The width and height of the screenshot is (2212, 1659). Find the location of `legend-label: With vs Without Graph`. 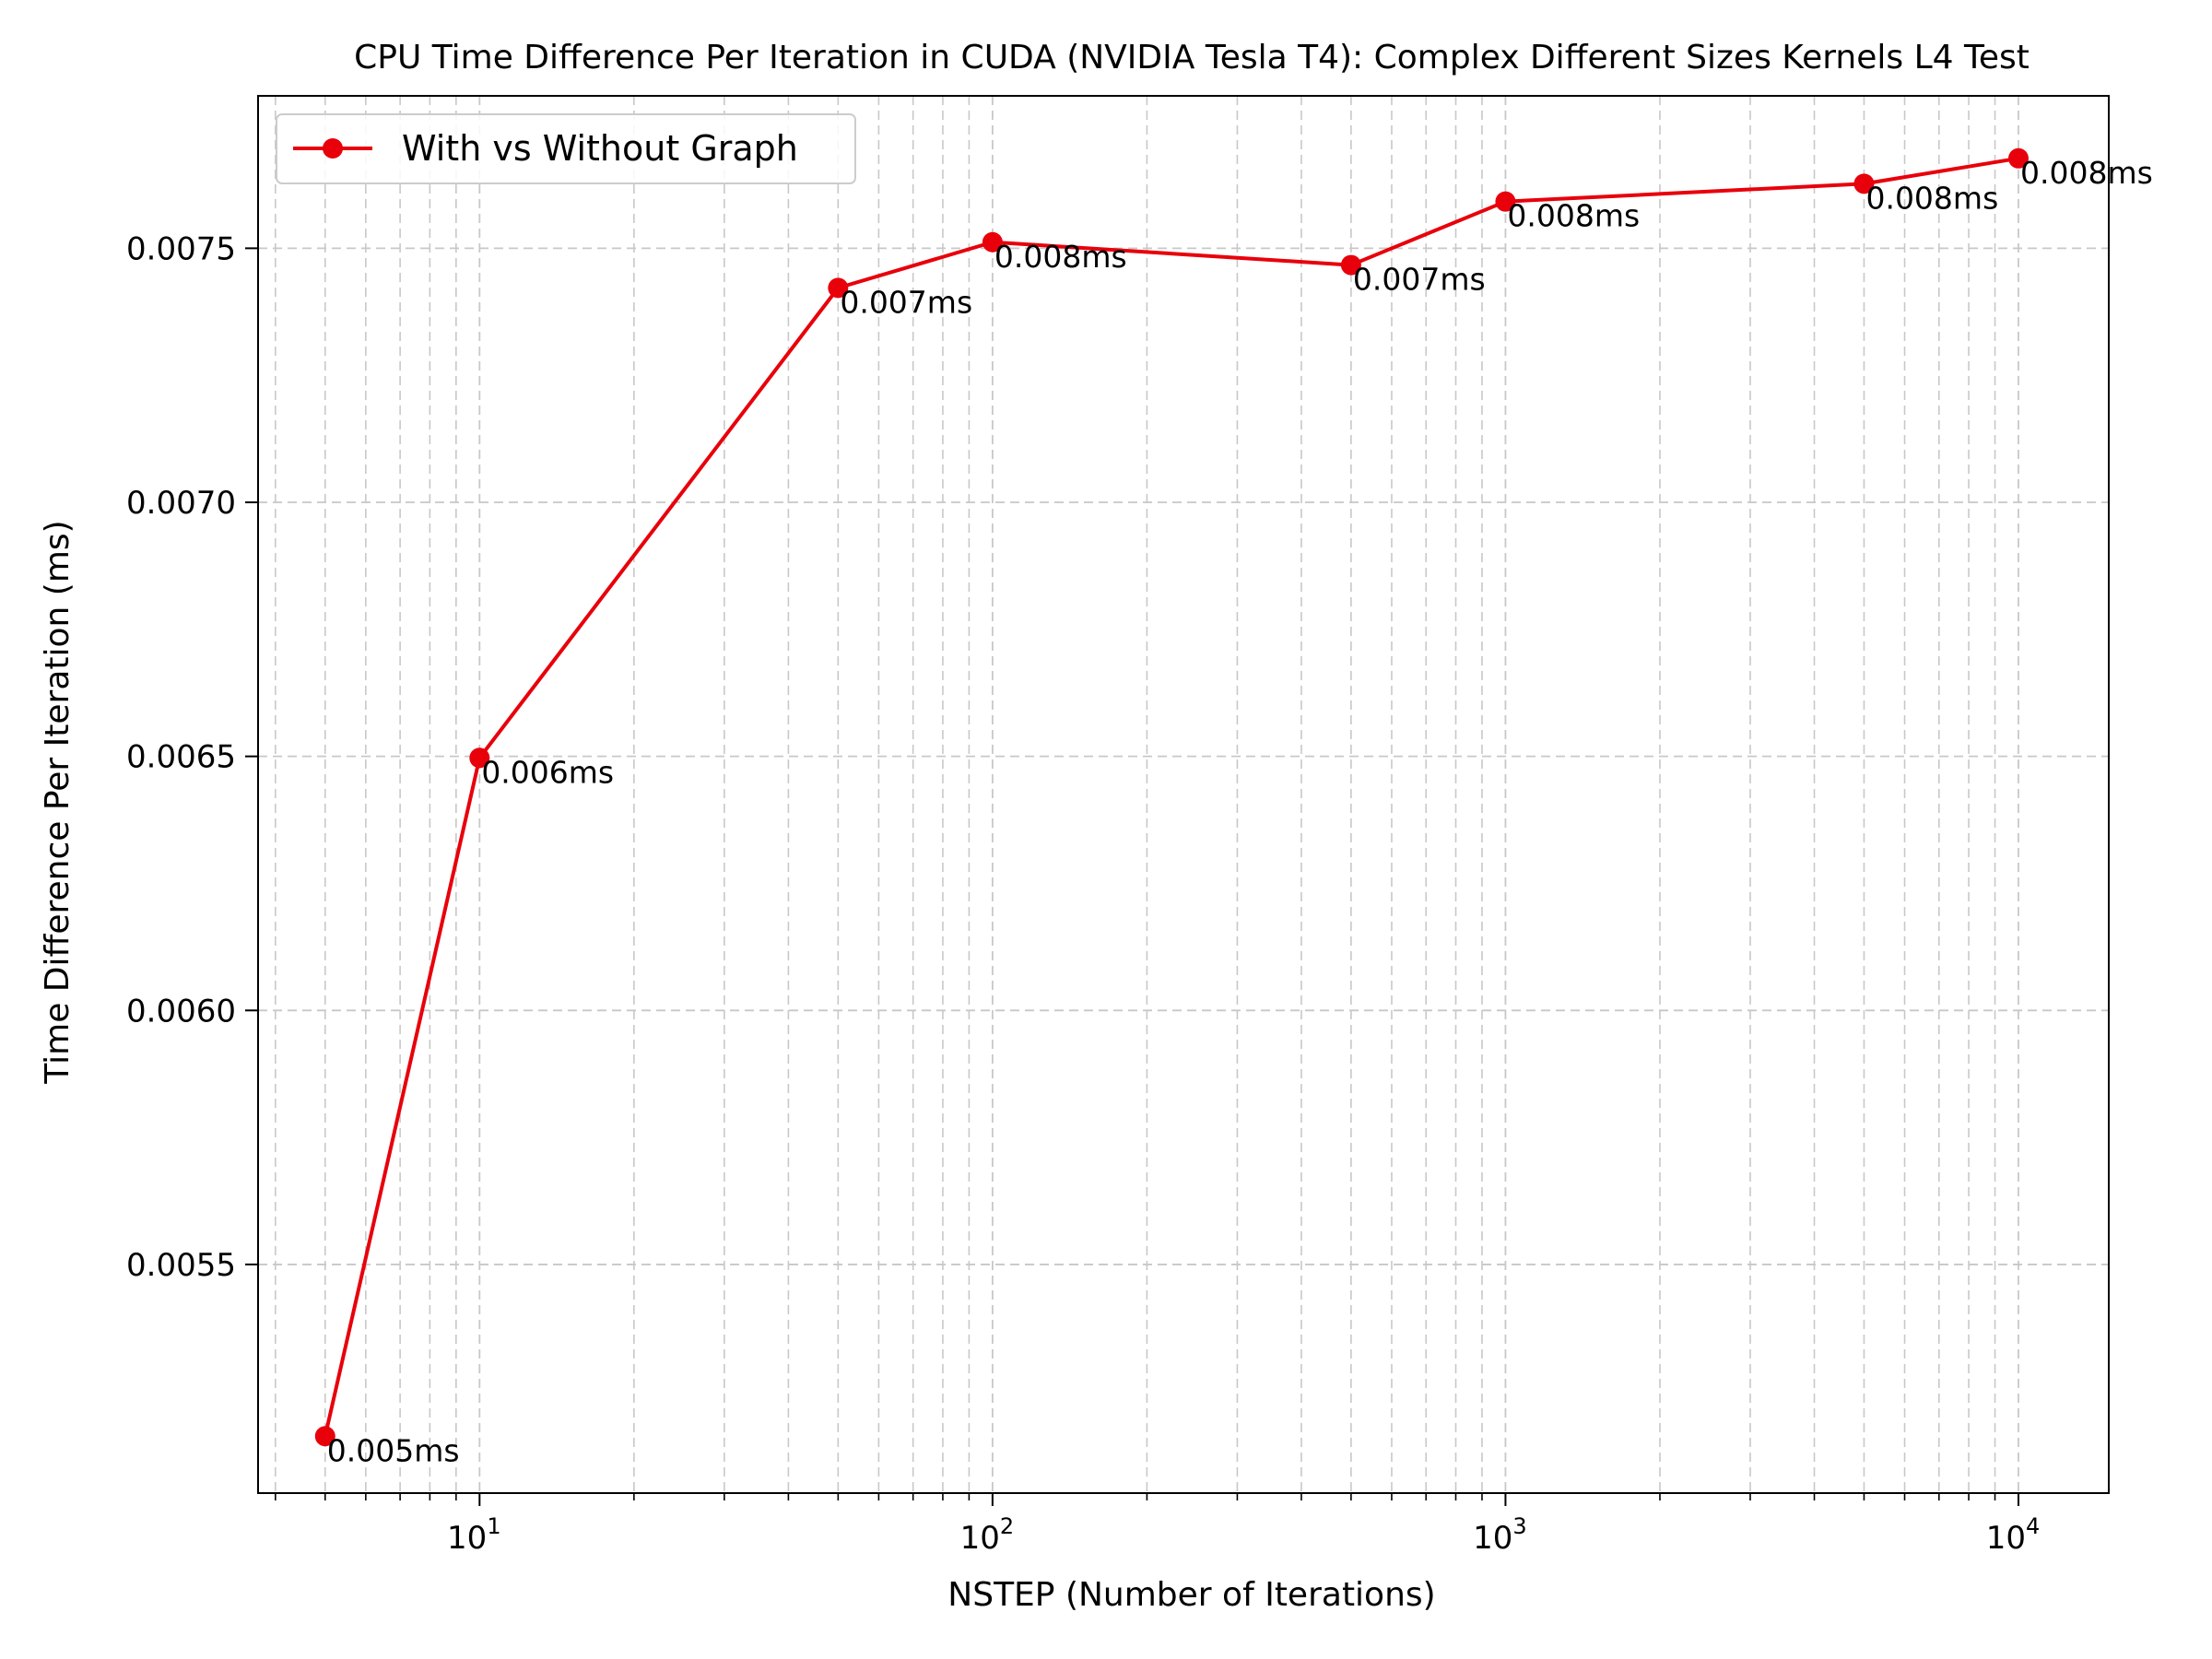

legend-label: With vs Without Graph is located at coordinates (600, 148).